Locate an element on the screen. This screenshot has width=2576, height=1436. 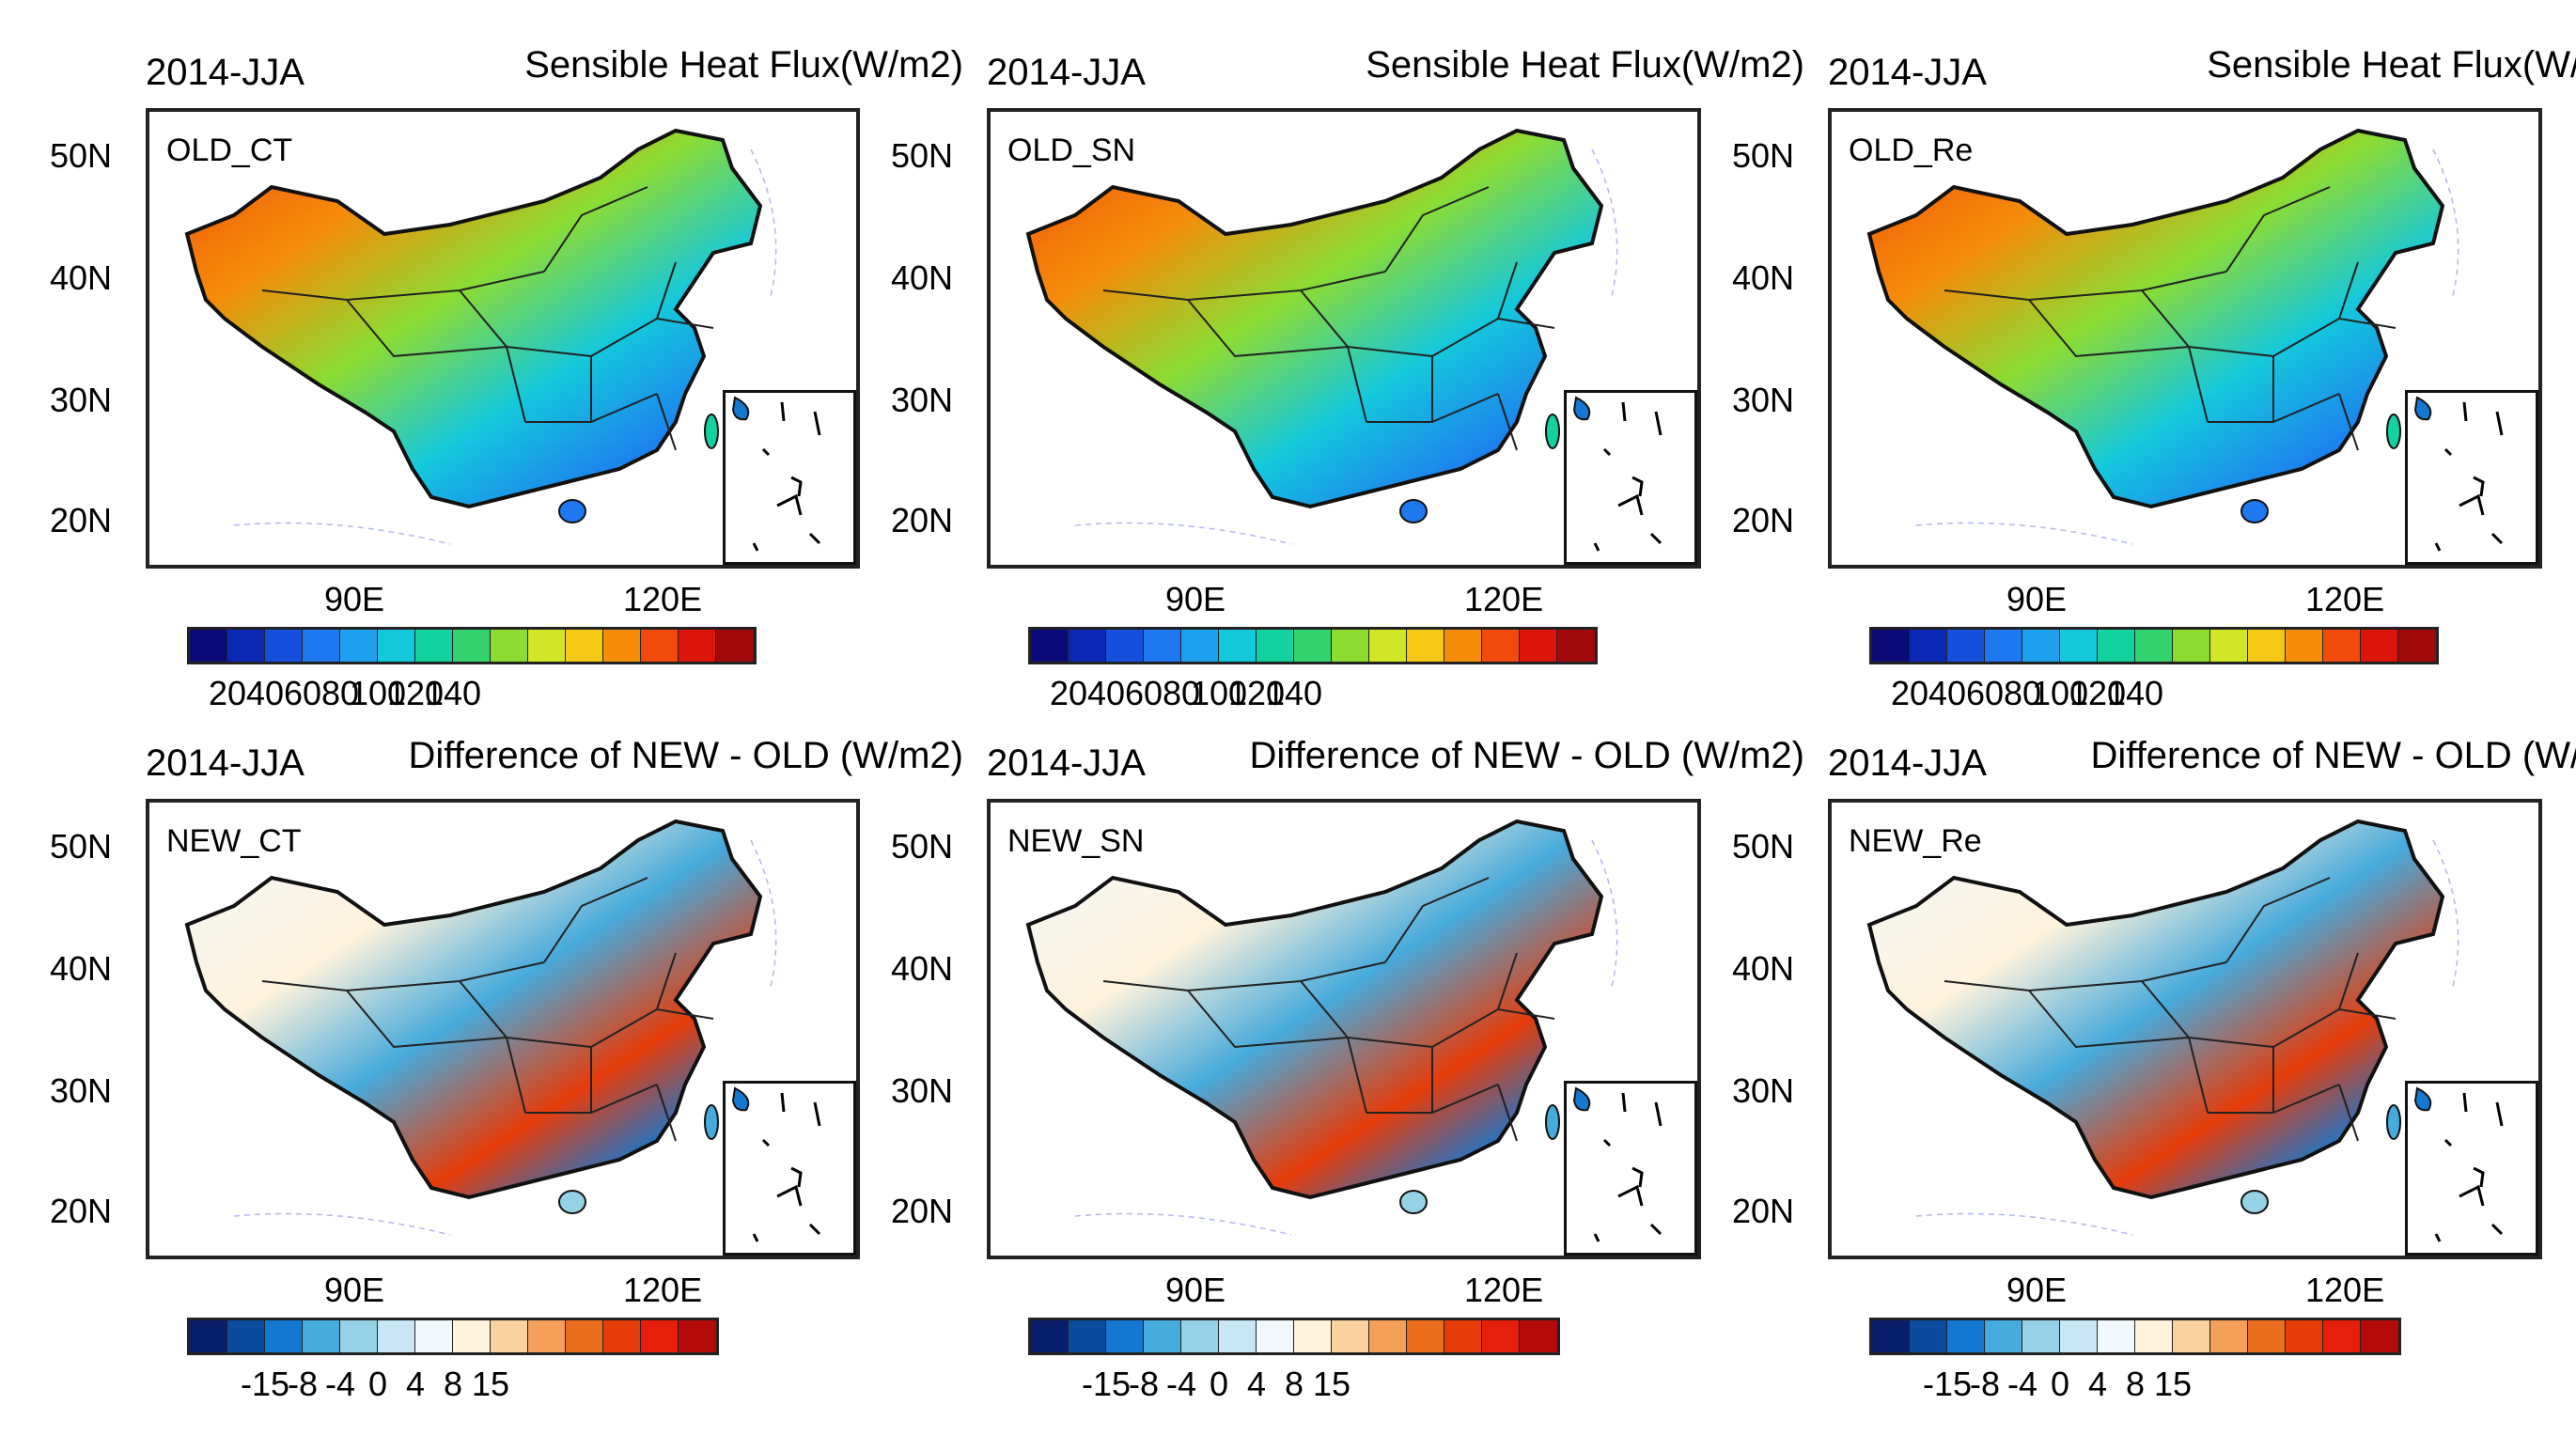
experiment-tag: OLD_SN is located at coordinates (1071, 150).